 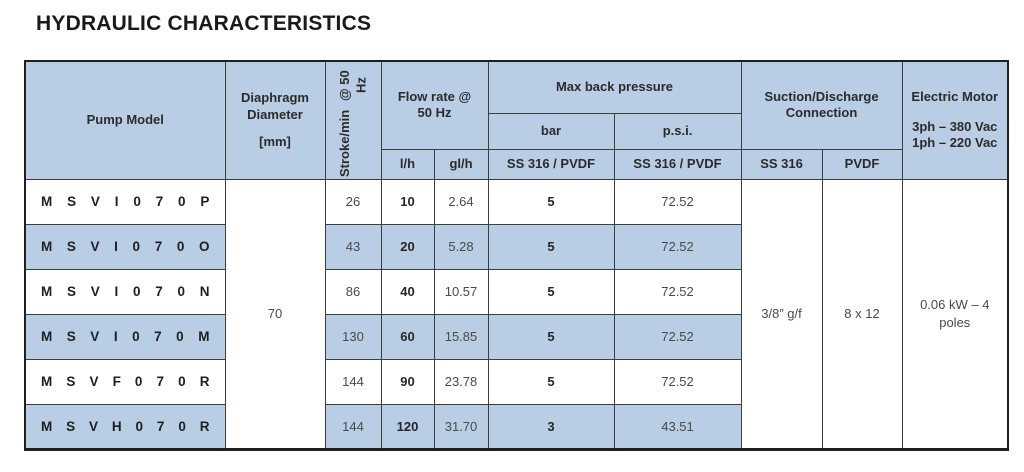 I want to click on flow-glh-value: 31.70, so click(x=461, y=426).